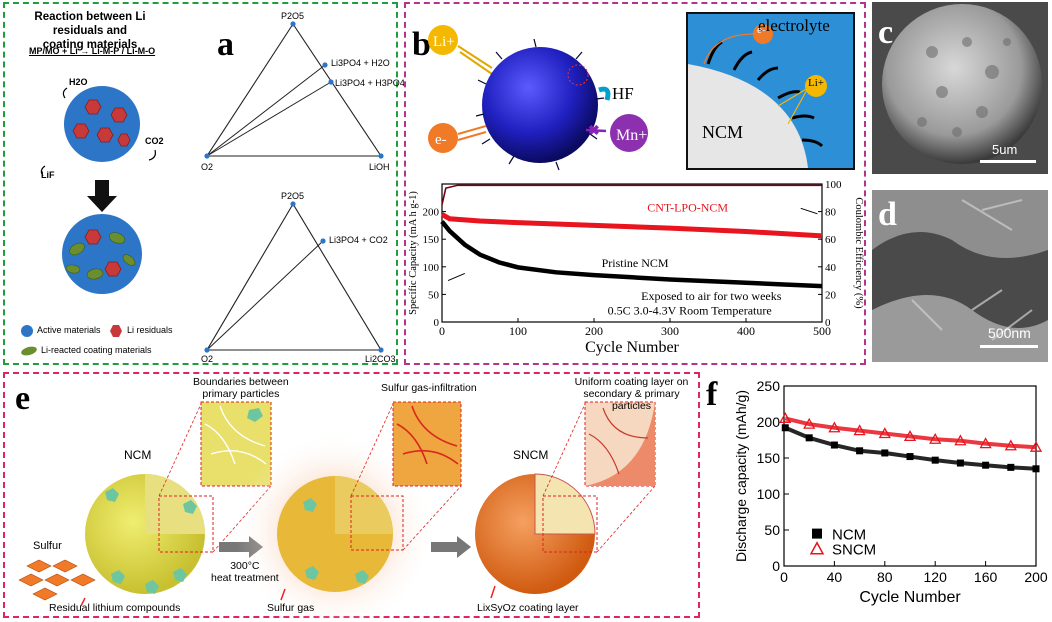 Image resolution: width=1052 pixels, height=622 pixels. I want to click on panel-d-scalebar, so click(1009, 346).